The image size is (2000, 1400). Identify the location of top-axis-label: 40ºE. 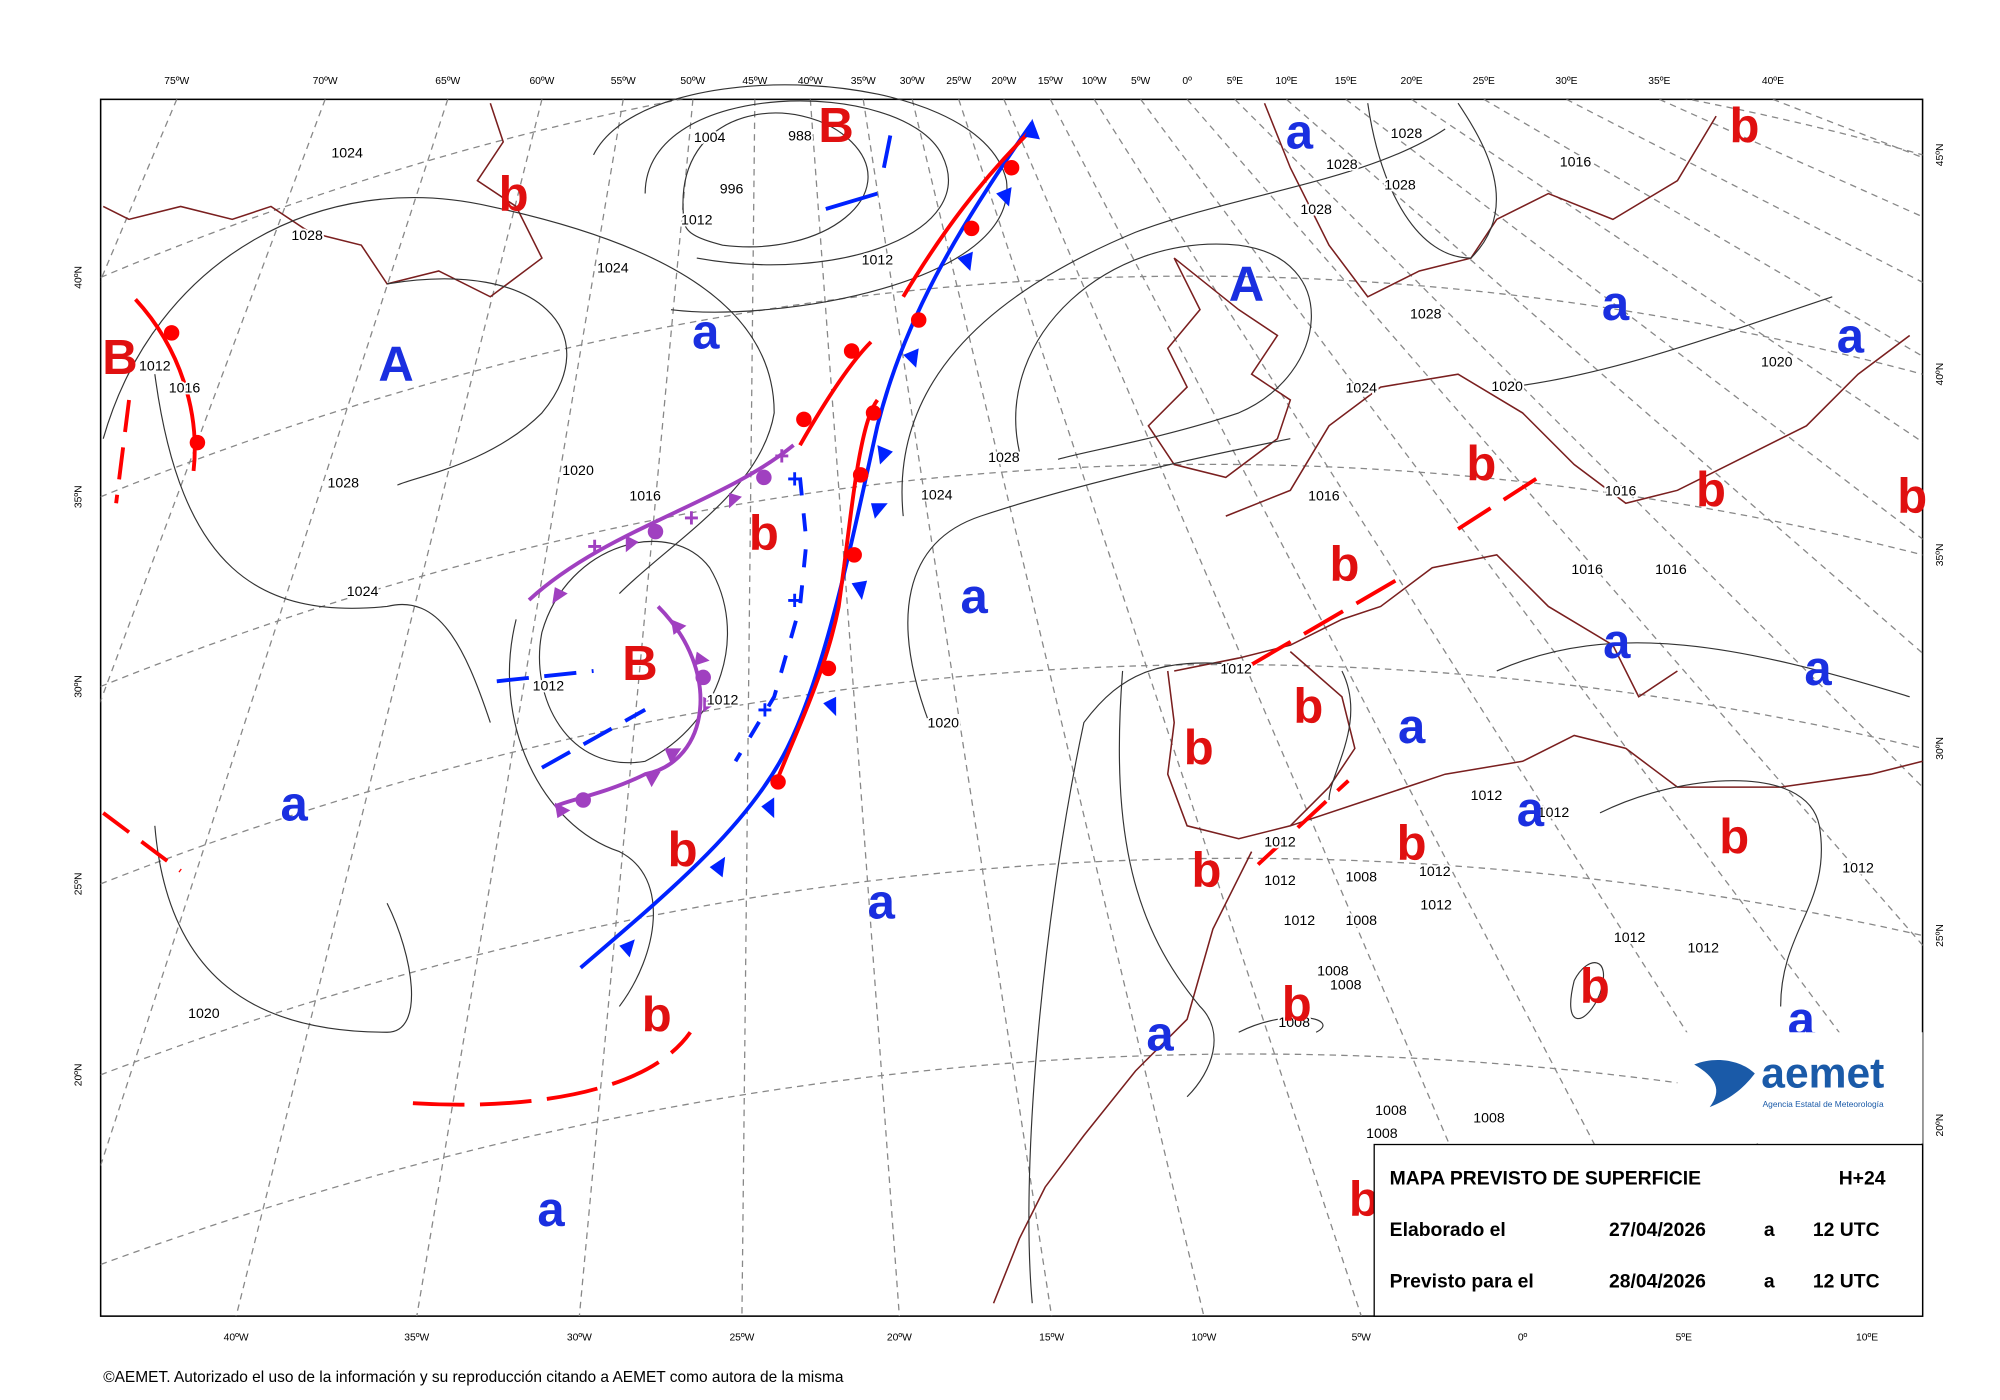
(1773, 81).